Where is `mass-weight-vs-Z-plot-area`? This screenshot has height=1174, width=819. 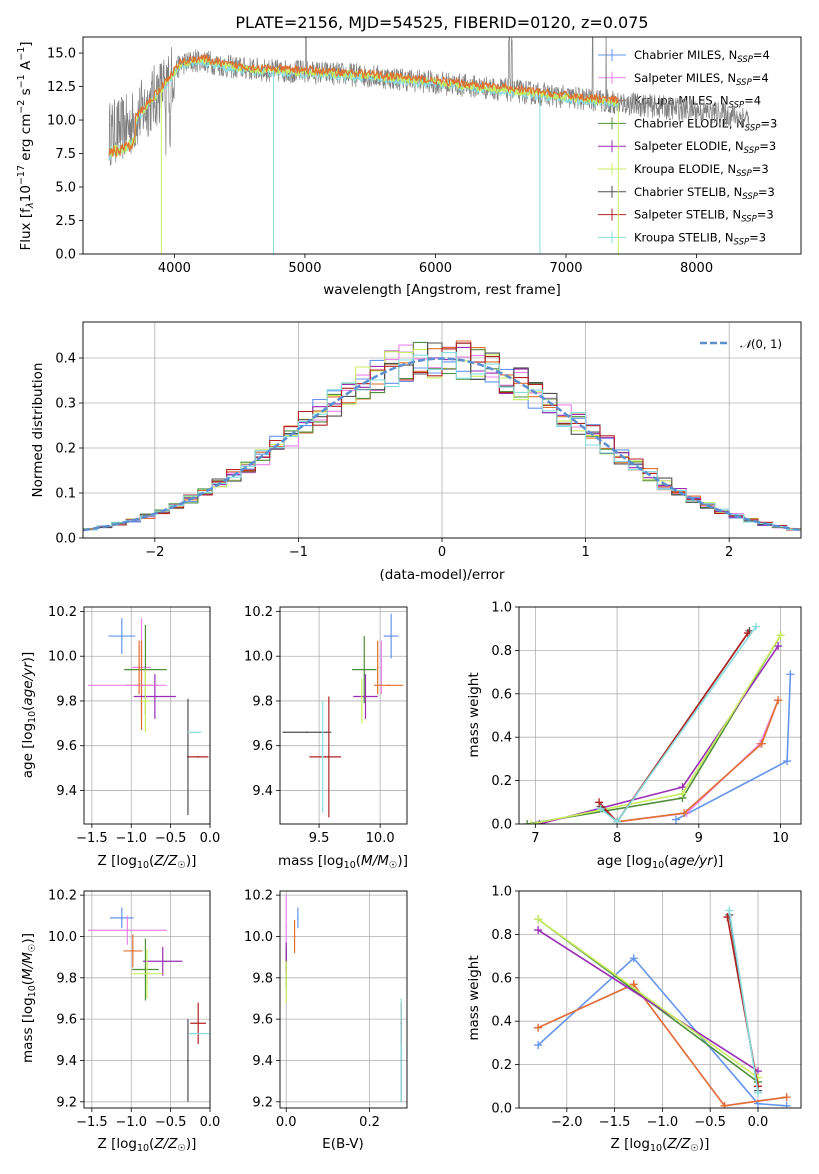
mass-weight-vs-Z-plot-area is located at coordinates (662, 1007).